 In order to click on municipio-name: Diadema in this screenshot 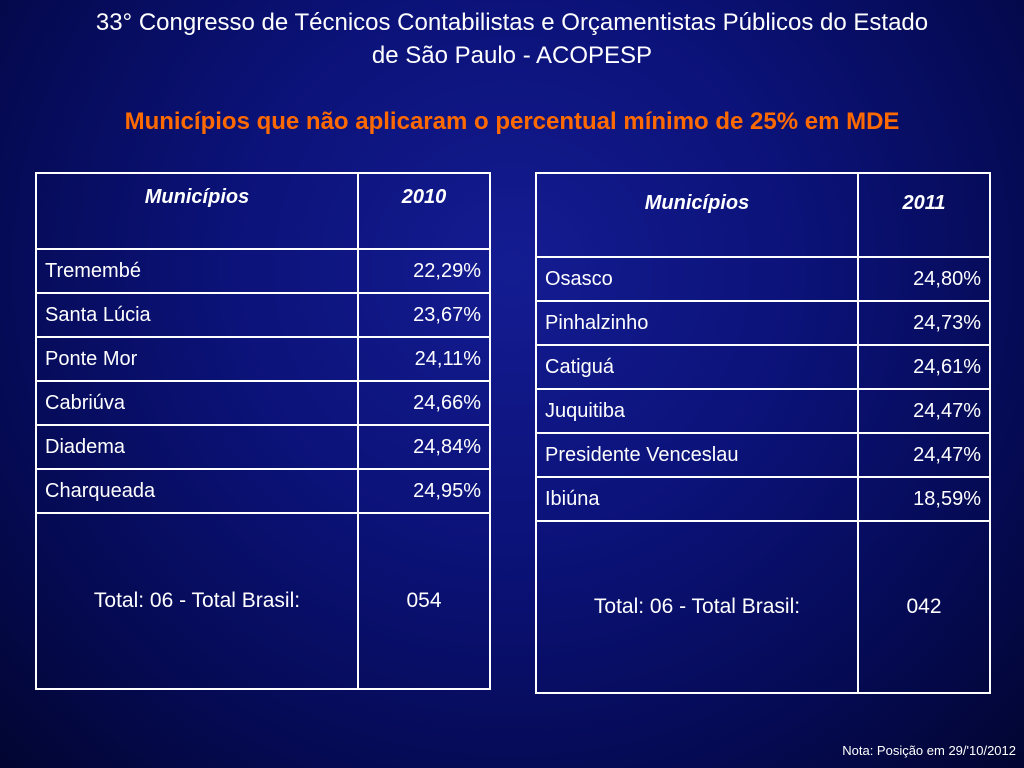, I will do `click(197, 447)`.